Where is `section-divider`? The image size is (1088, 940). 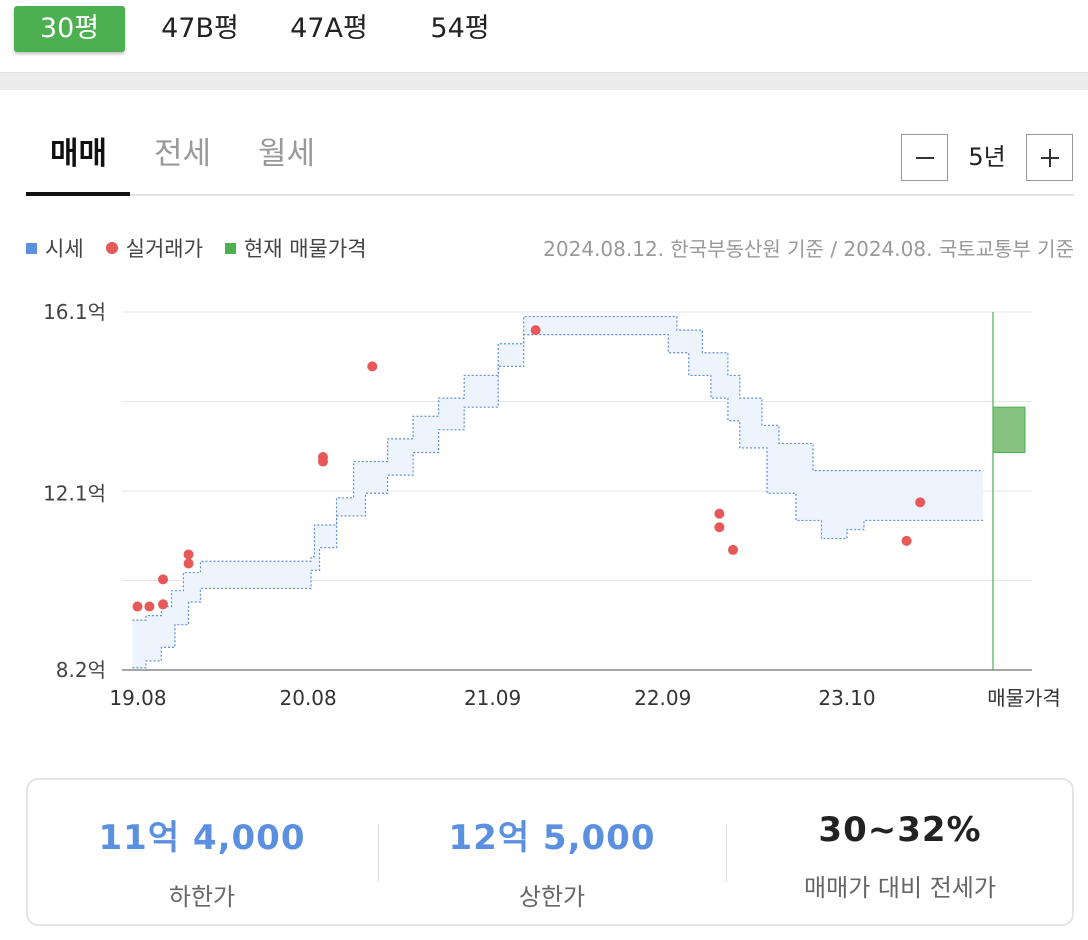 section-divider is located at coordinates (544, 81).